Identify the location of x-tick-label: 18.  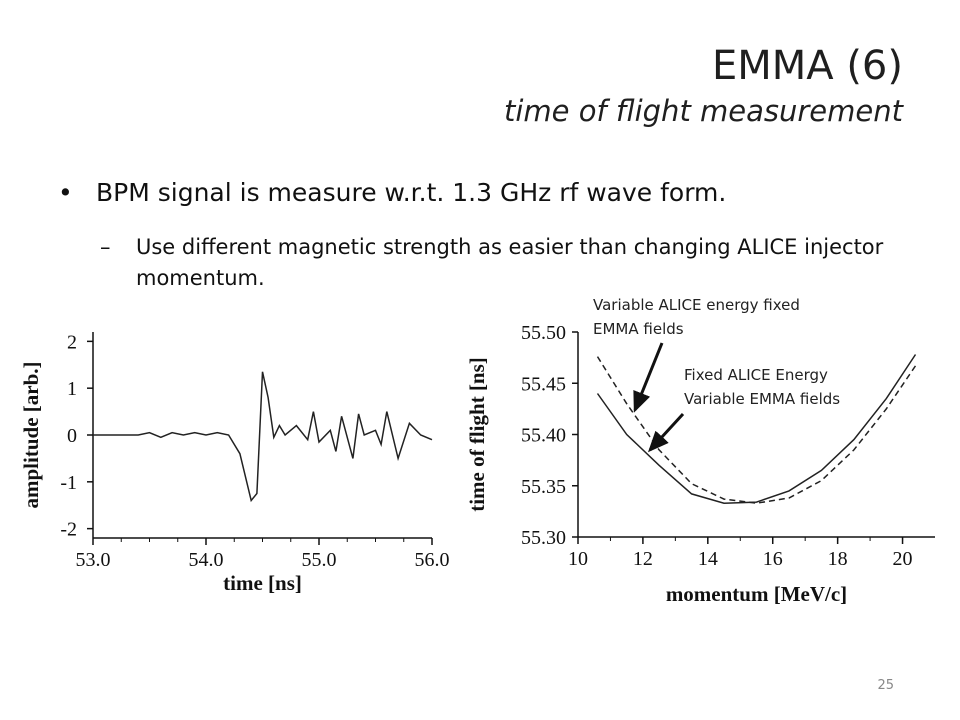
(838, 559).